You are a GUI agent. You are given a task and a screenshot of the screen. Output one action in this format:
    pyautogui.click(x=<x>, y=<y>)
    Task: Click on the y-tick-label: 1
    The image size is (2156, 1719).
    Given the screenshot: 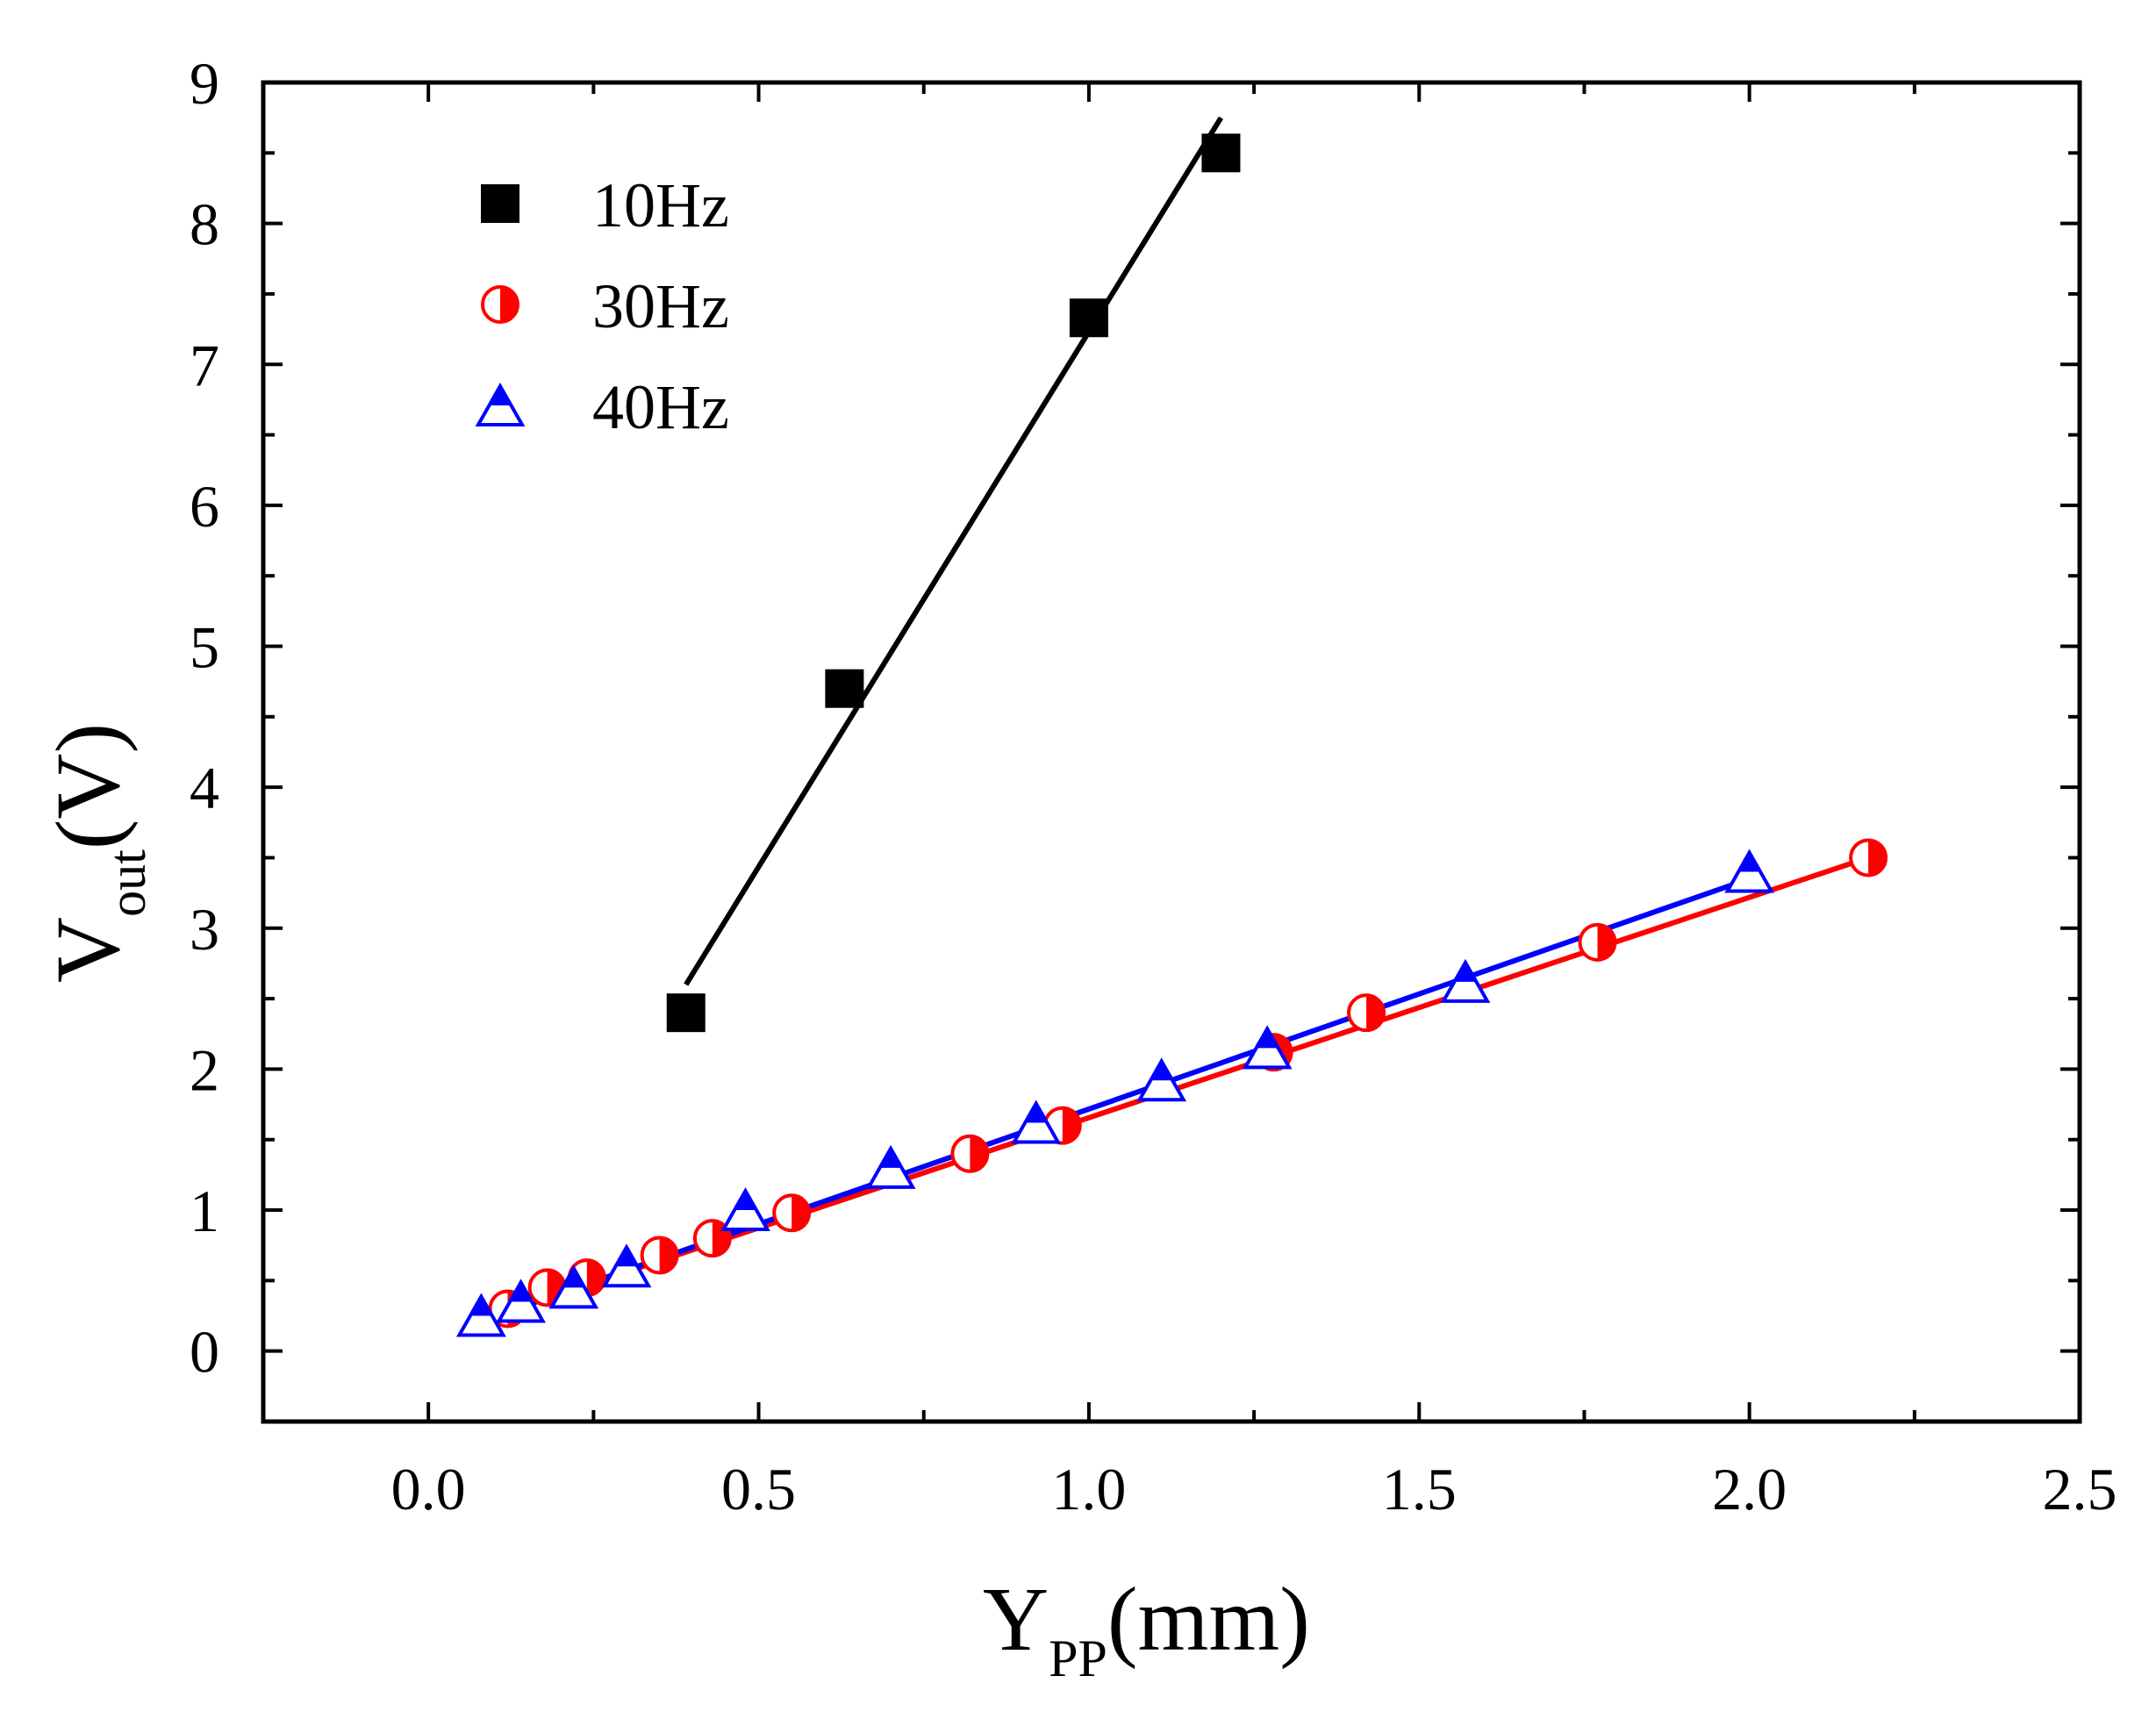 What is the action you would take?
    pyautogui.click(x=204, y=1211)
    